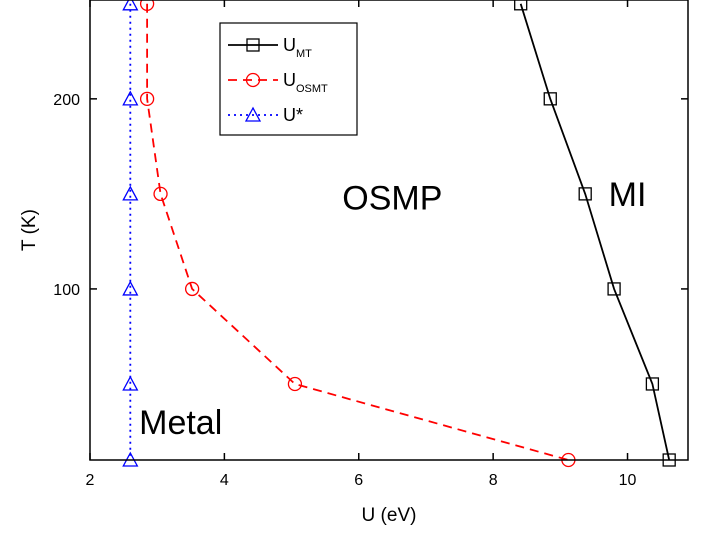 Image resolution: width=702 pixels, height=535 pixels. Describe the element at coordinates (304, 54) in the screenshot. I see `legend-label-subscript: MT` at that location.